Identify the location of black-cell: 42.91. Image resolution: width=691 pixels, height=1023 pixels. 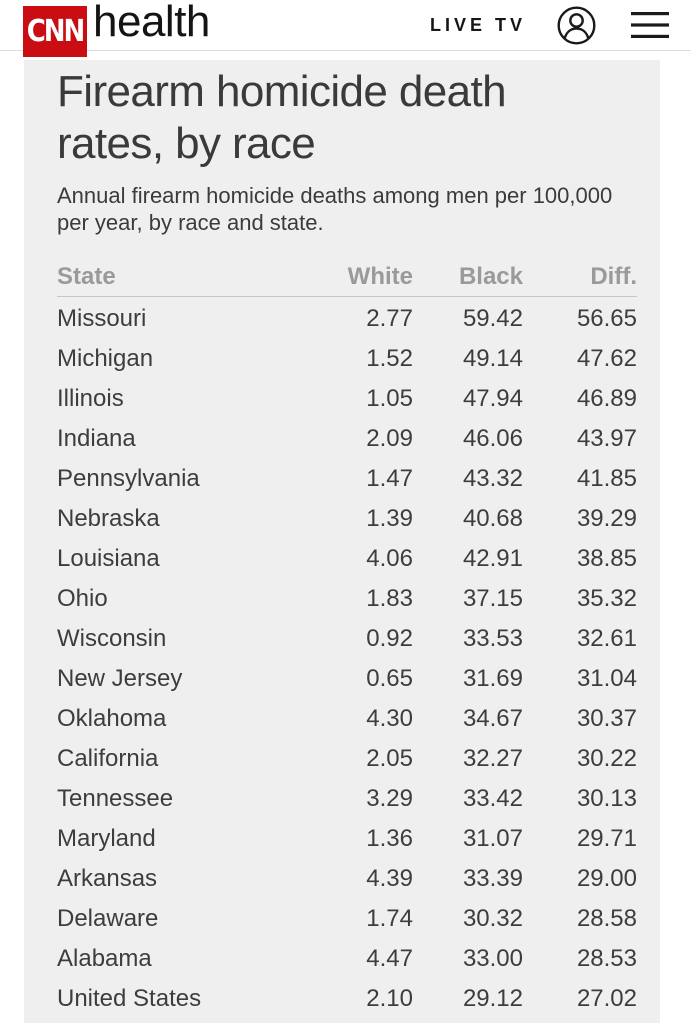
(492, 558).